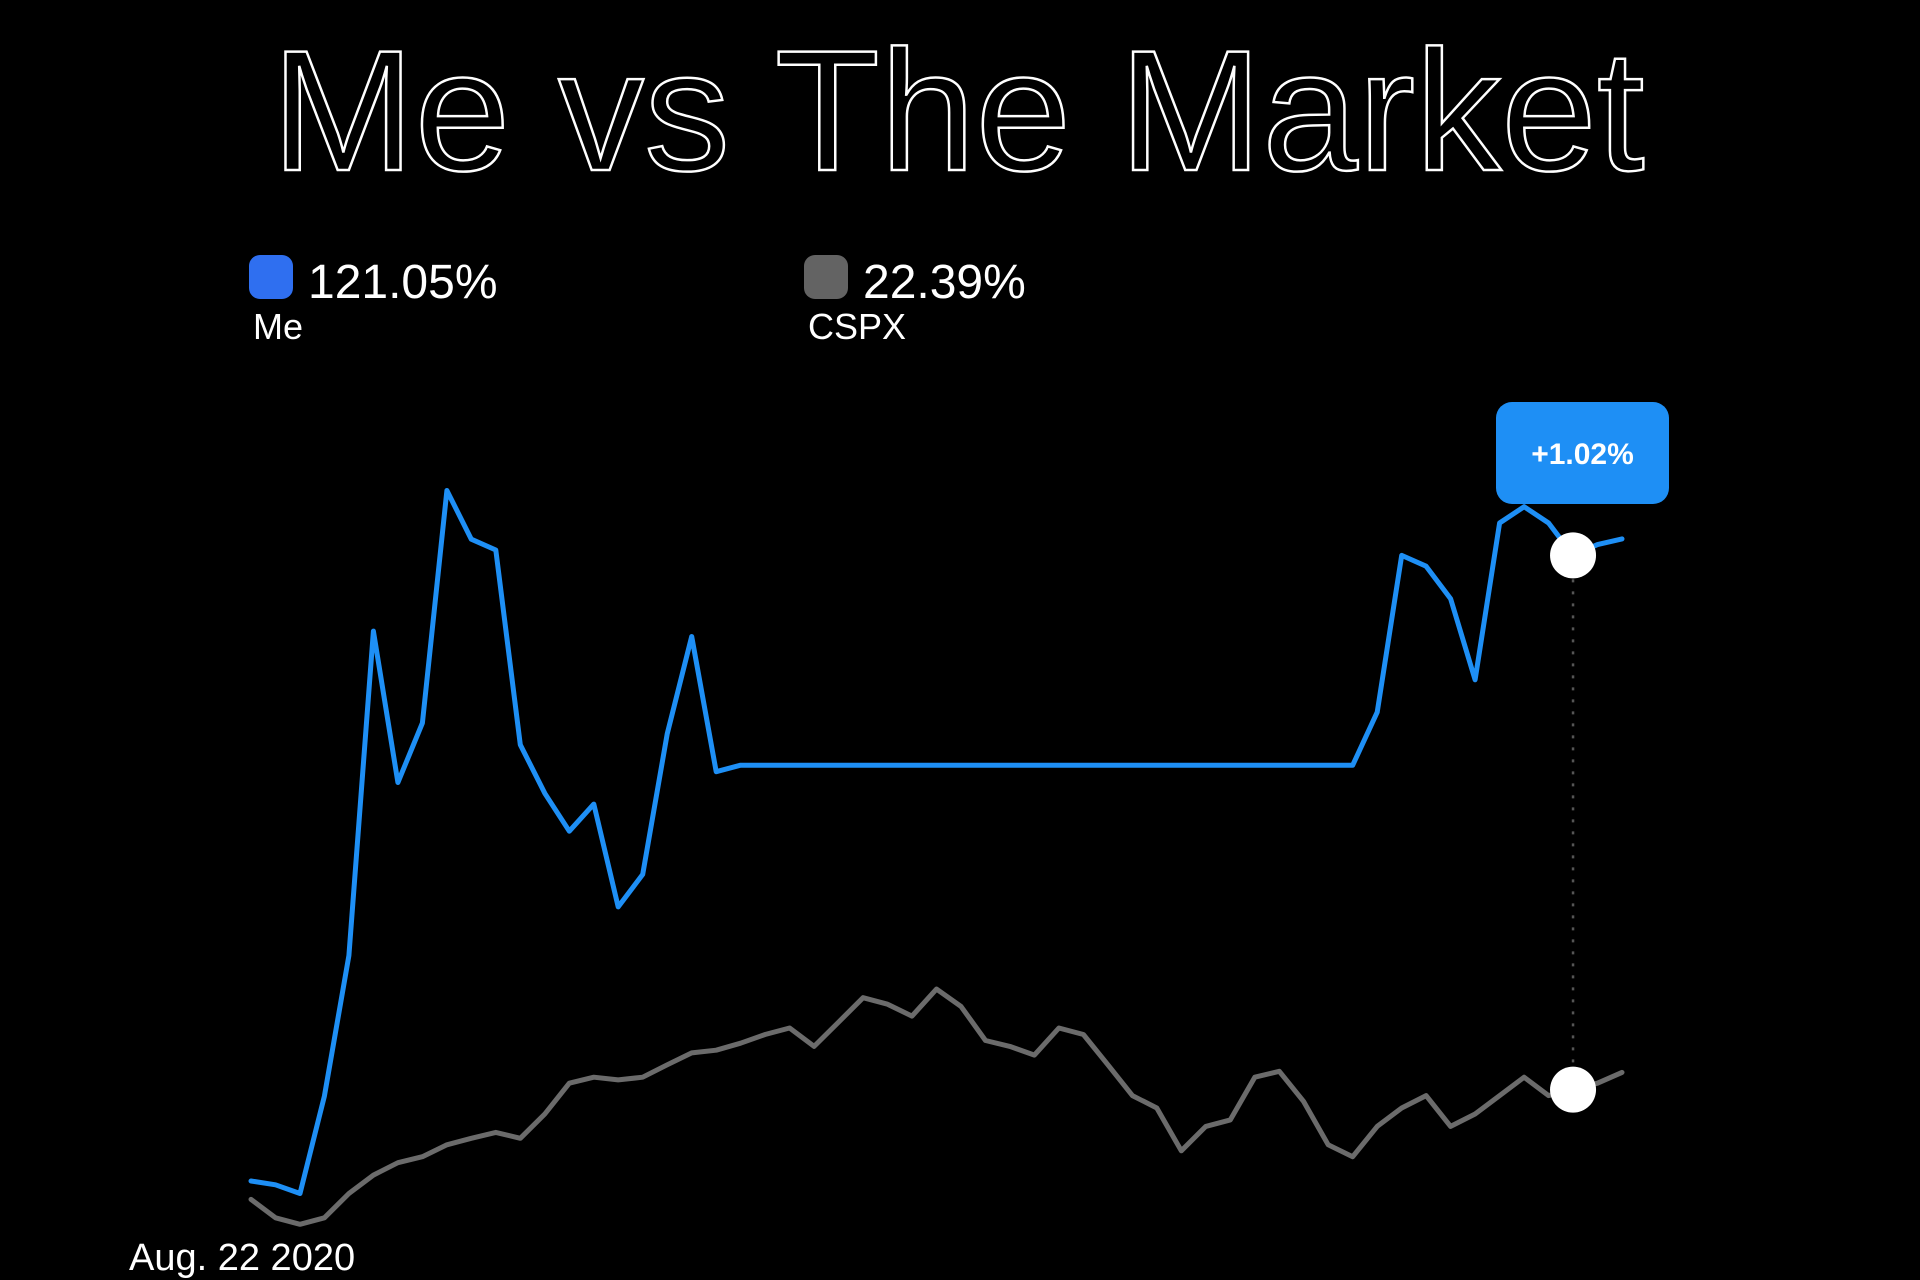 This screenshot has height=1280, width=1920. What do you see at coordinates (944, 282) in the screenshot?
I see `legend-value: 22.39%` at bounding box center [944, 282].